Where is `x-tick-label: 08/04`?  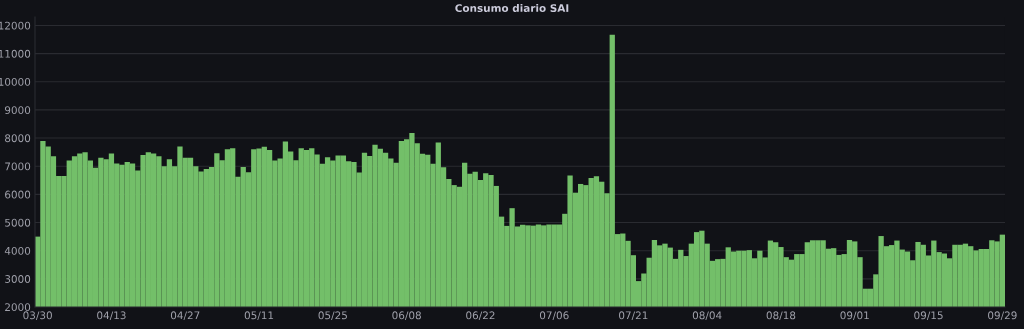 x-tick-label: 08/04 is located at coordinates (707, 316).